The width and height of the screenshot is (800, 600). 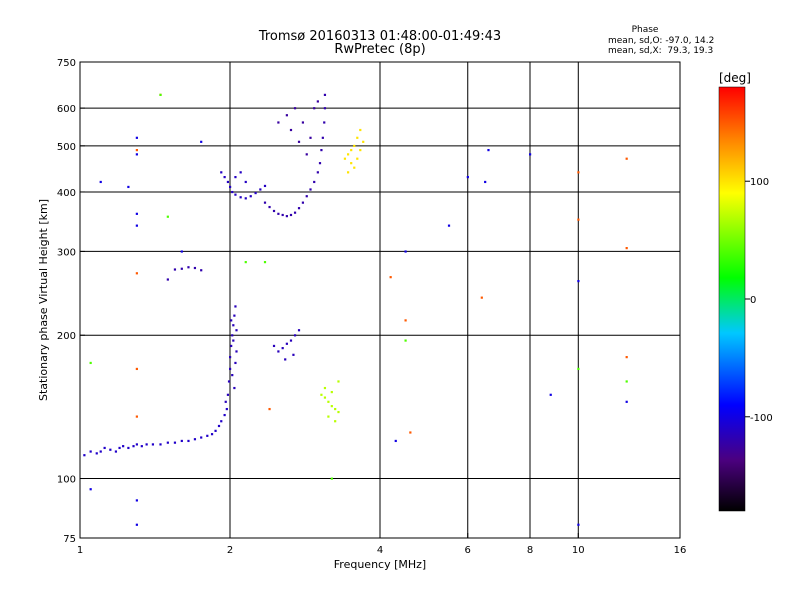 I want to click on x-tick-label: 1, so click(x=80, y=550).